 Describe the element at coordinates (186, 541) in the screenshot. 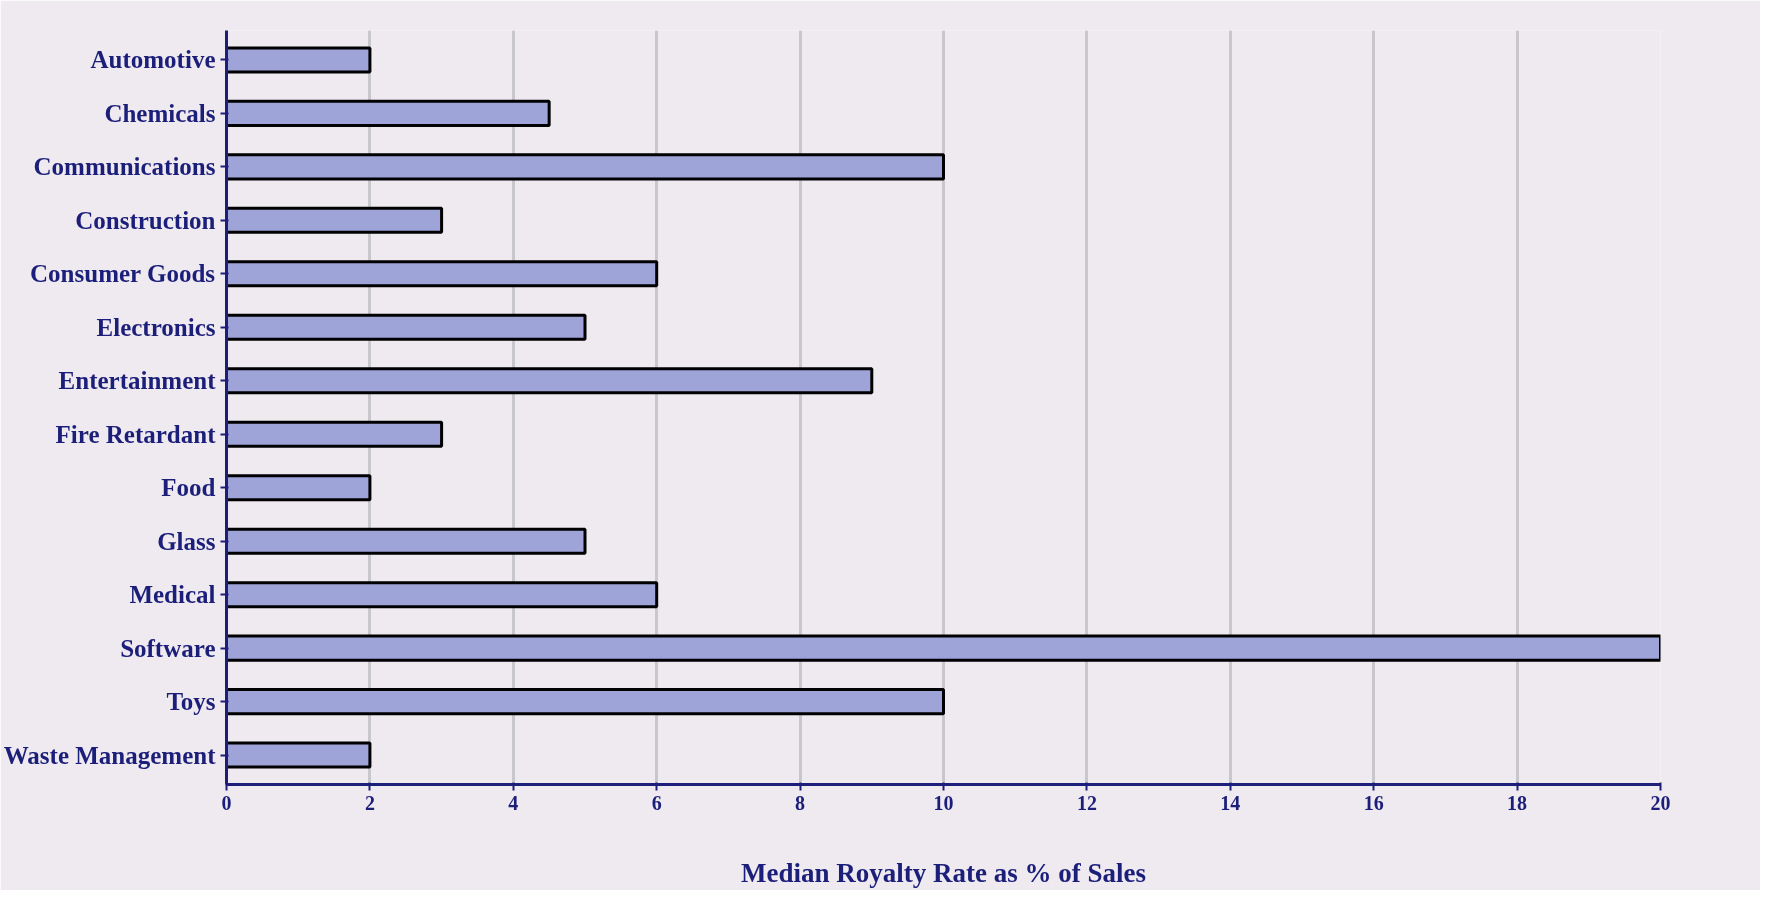

I see `y-tick-label: Glass` at that location.